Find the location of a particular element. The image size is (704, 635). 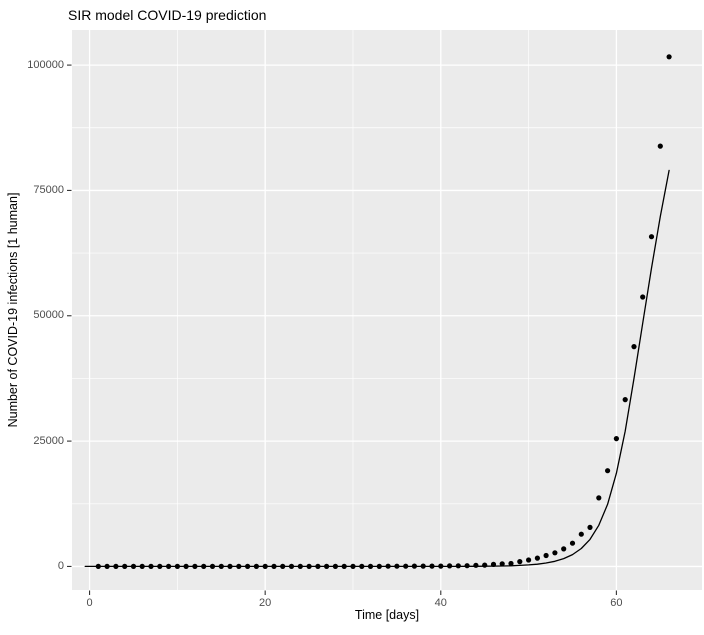

x-tick-label: 20 is located at coordinates (265, 603).